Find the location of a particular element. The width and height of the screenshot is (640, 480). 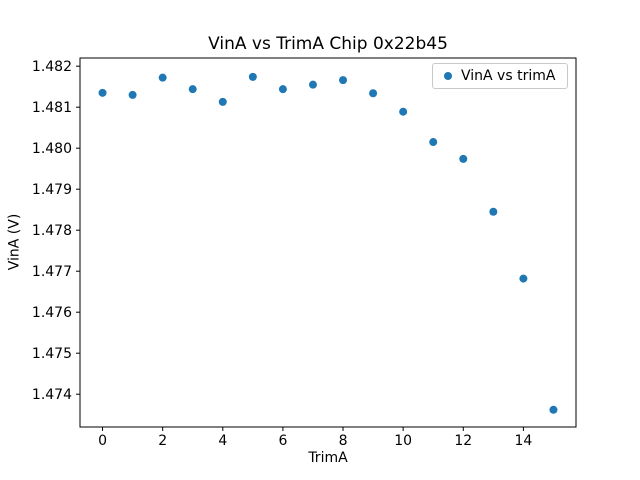

y-axis-label: VinA (V) is located at coordinates (14, 242).